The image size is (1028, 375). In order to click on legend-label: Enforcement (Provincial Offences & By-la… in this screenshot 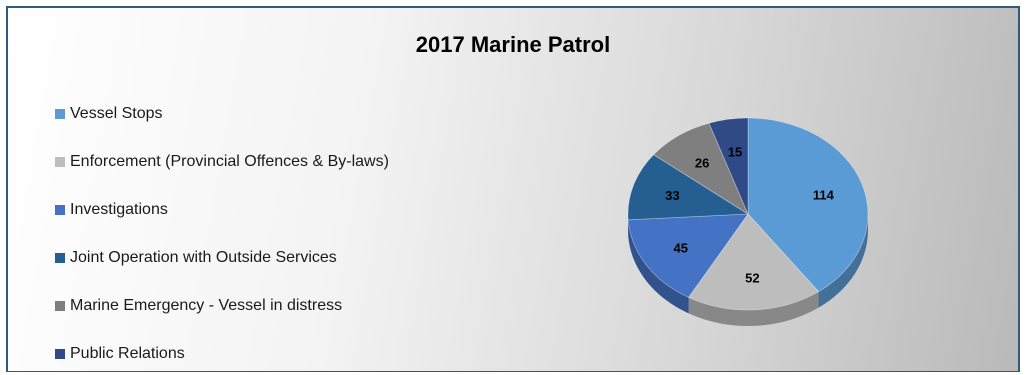, I will do `click(229, 161)`.